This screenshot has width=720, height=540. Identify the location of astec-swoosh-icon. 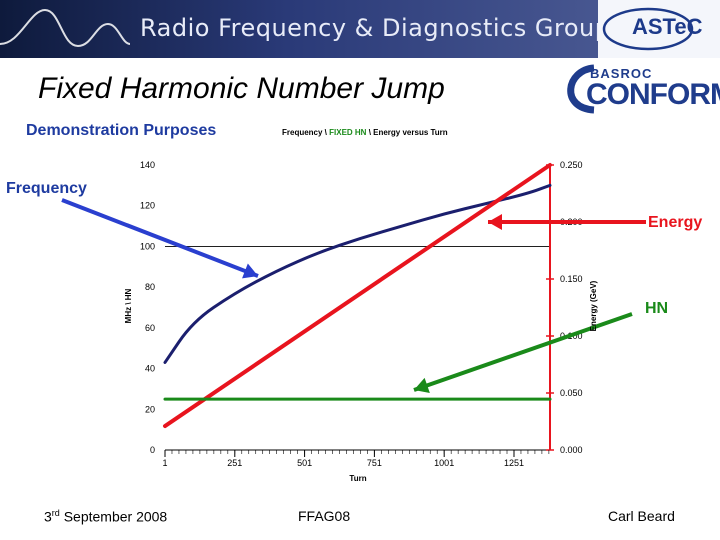
(648, 29).